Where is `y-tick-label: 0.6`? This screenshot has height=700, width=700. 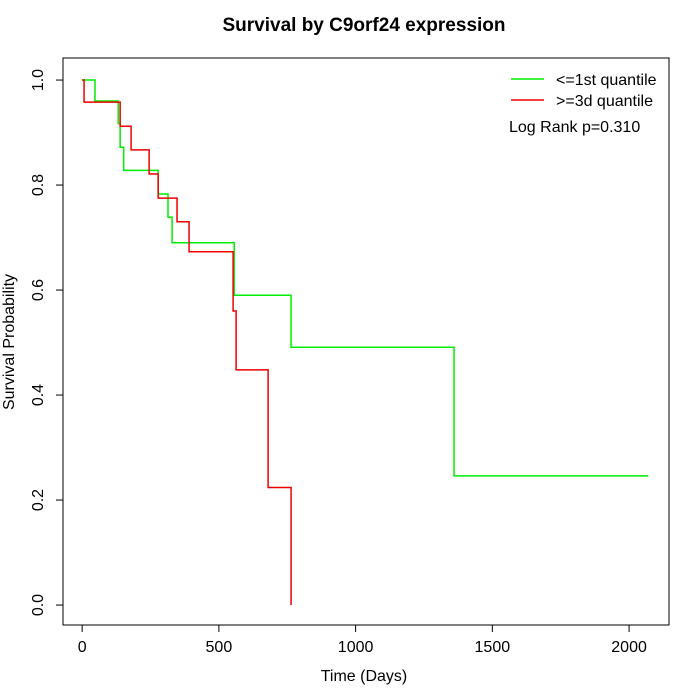
y-tick-label: 0.6 is located at coordinates (38, 290).